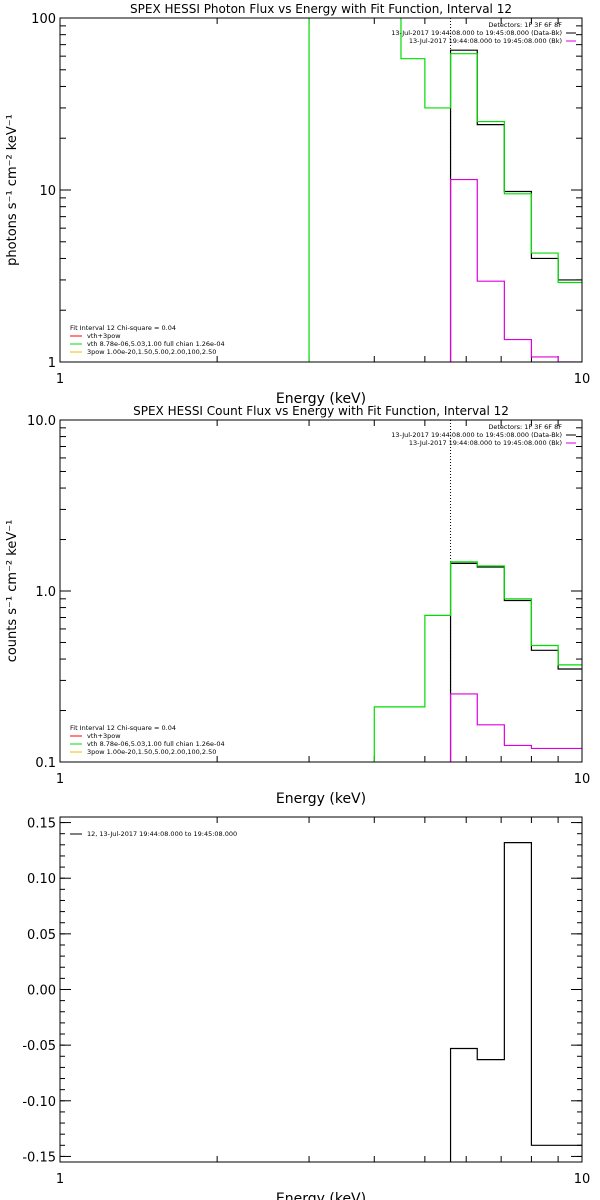 The image size is (600, 1200). What do you see at coordinates (39, 1102) in the screenshot?
I see `y-tick-label: -0.10` at bounding box center [39, 1102].